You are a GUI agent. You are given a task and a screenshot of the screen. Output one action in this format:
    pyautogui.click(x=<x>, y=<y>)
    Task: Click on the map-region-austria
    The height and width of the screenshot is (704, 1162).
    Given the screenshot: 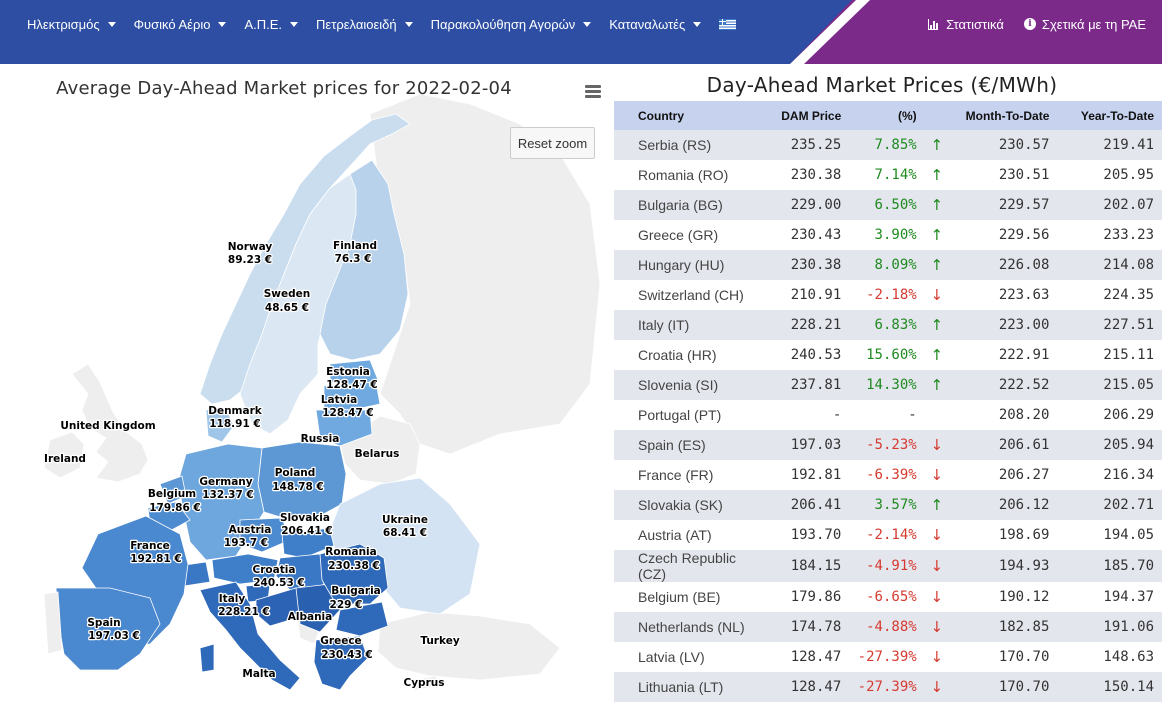 What is the action you would take?
    pyautogui.click(x=245, y=569)
    